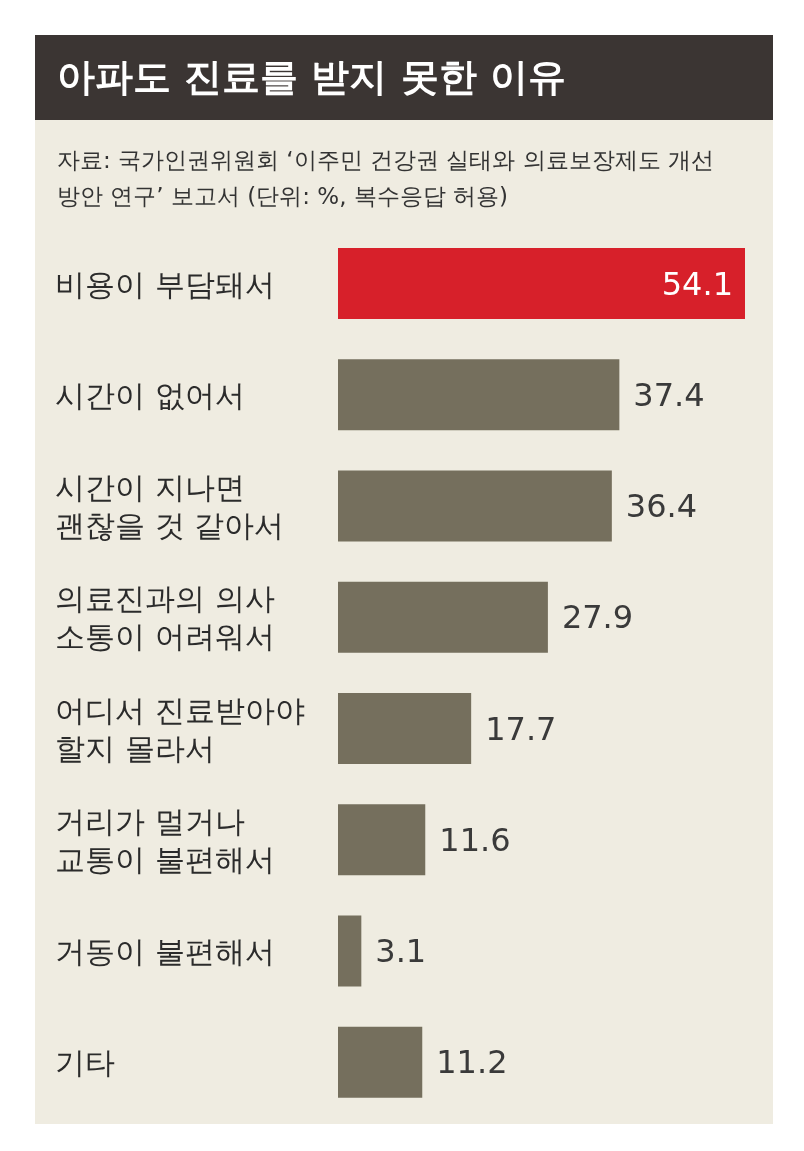 Image resolution: width=804 pixels, height=1151 pixels. What do you see at coordinates (697, 283) in the screenshot?
I see `data-label: 54.1` at bounding box center [697, 283].